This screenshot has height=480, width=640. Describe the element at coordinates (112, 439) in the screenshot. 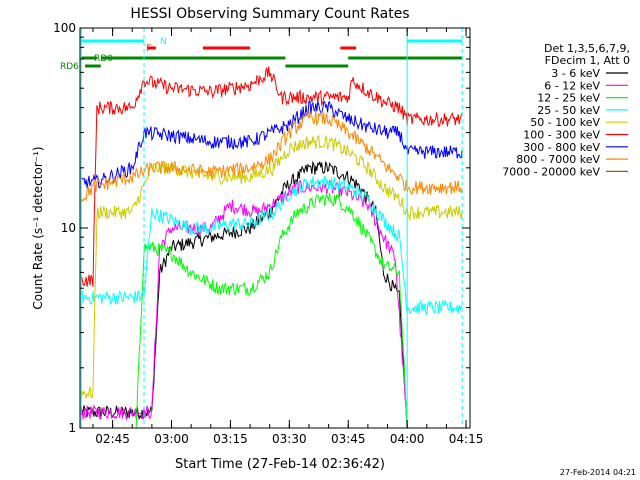

I see `x-tick-label-0: 02:45` at that location.